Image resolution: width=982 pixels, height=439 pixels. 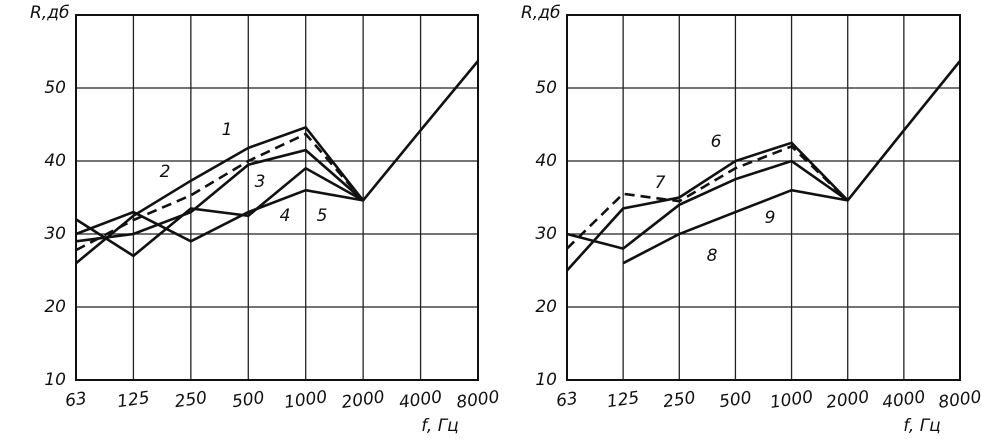 What do you see at coordinates (660, 183) in the screenshot?
I see `series-label: 7` at bounding box center [660, 183].